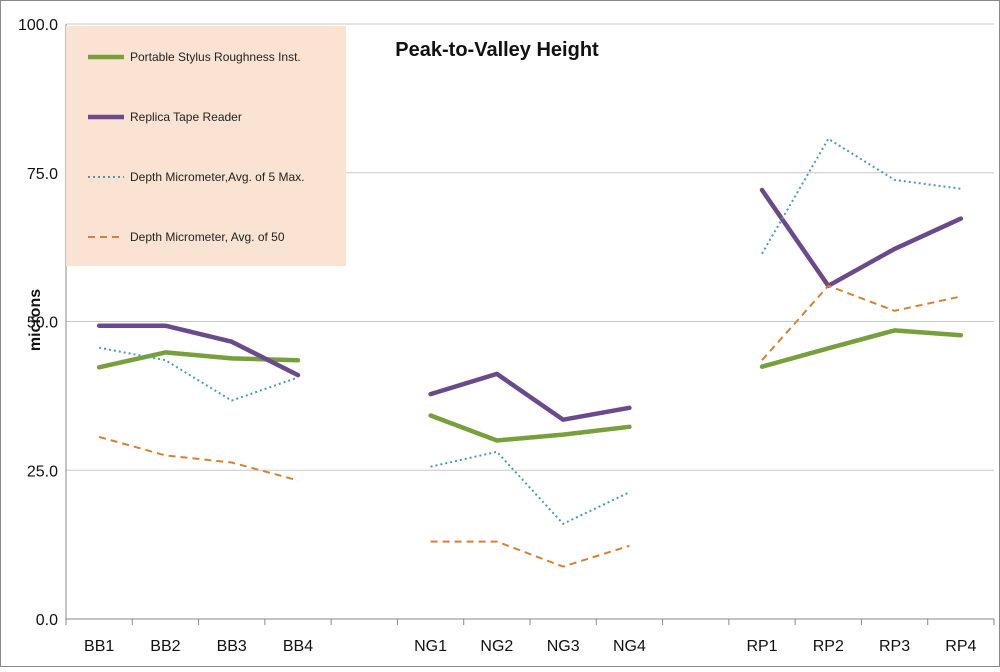  I want to click on x-tick-label: BB4, so click(298, 646).